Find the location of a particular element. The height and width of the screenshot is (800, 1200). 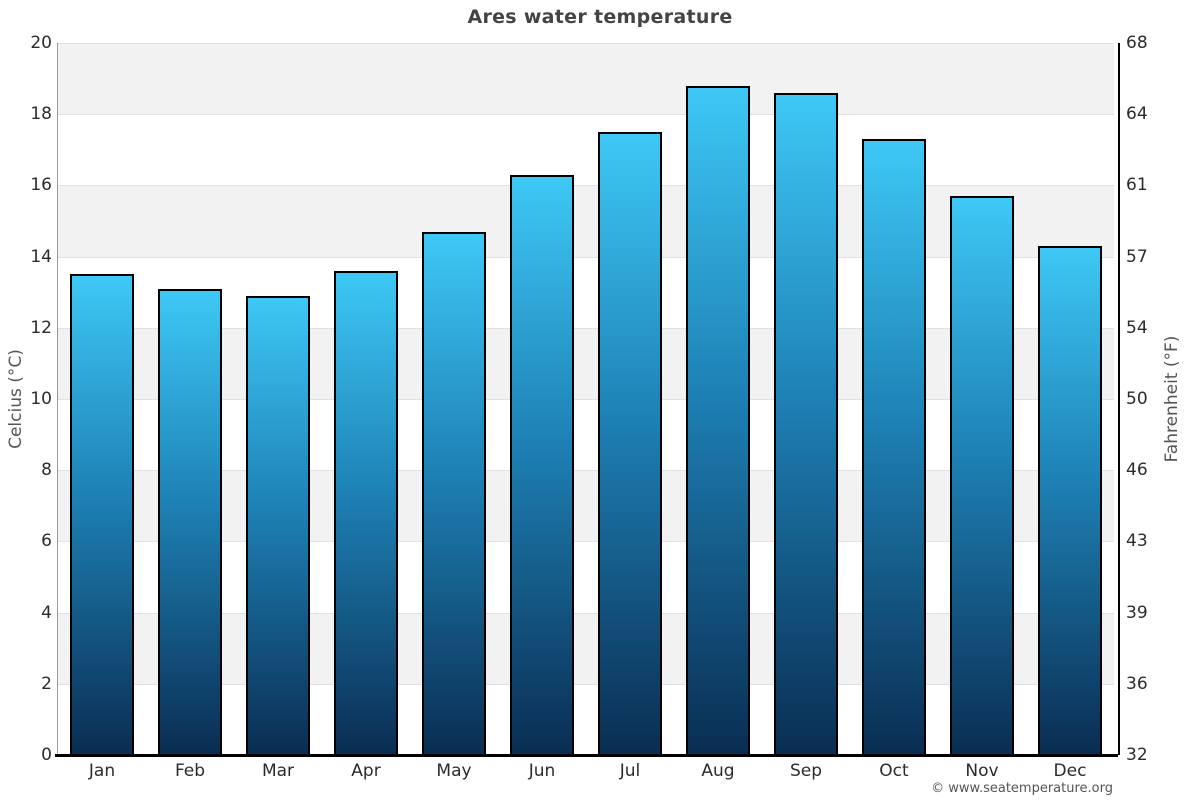

x-tick-month: Nov is located at coordinates (982, 771).